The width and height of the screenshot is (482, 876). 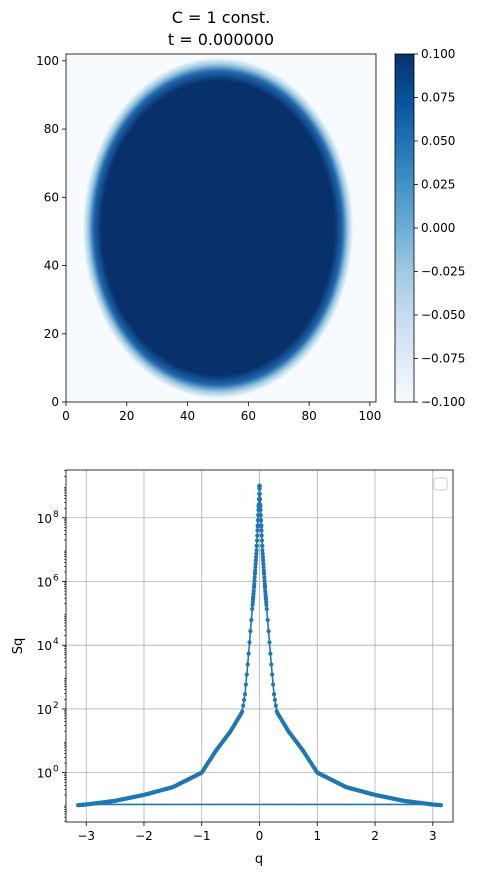 What do you see at coordinates (18, 646) in the screenshot?
I see `sq-y-axis-label: Sq` at bounding box center [18, 646].